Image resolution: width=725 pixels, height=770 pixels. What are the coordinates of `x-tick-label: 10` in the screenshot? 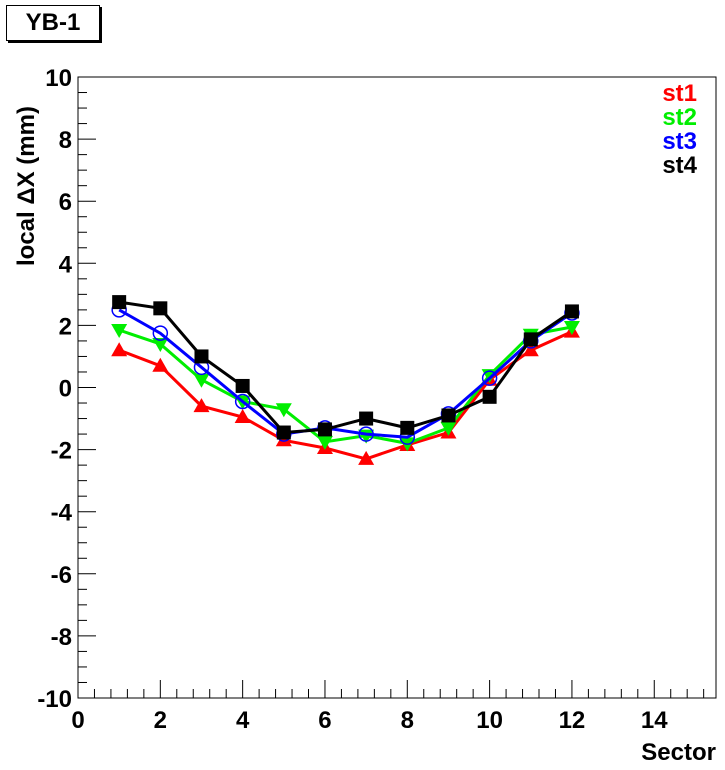 It's located at (489, 720).